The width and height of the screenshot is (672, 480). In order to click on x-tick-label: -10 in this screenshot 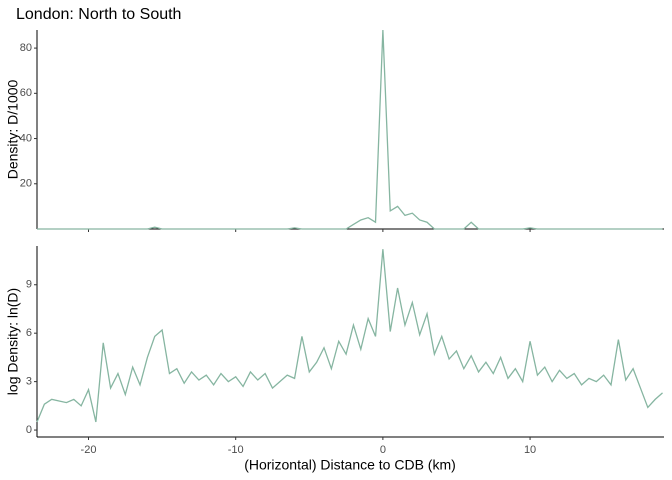, I will do `click(236, 450)`.